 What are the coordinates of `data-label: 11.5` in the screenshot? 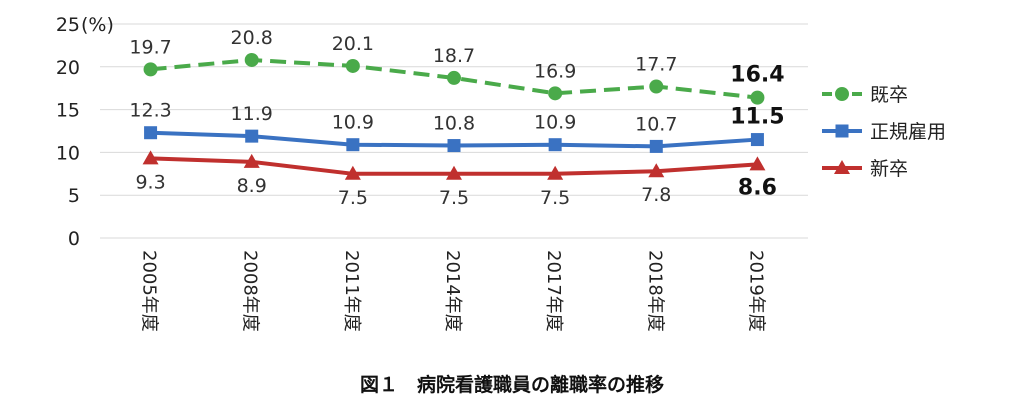 It's located at (757, 117).